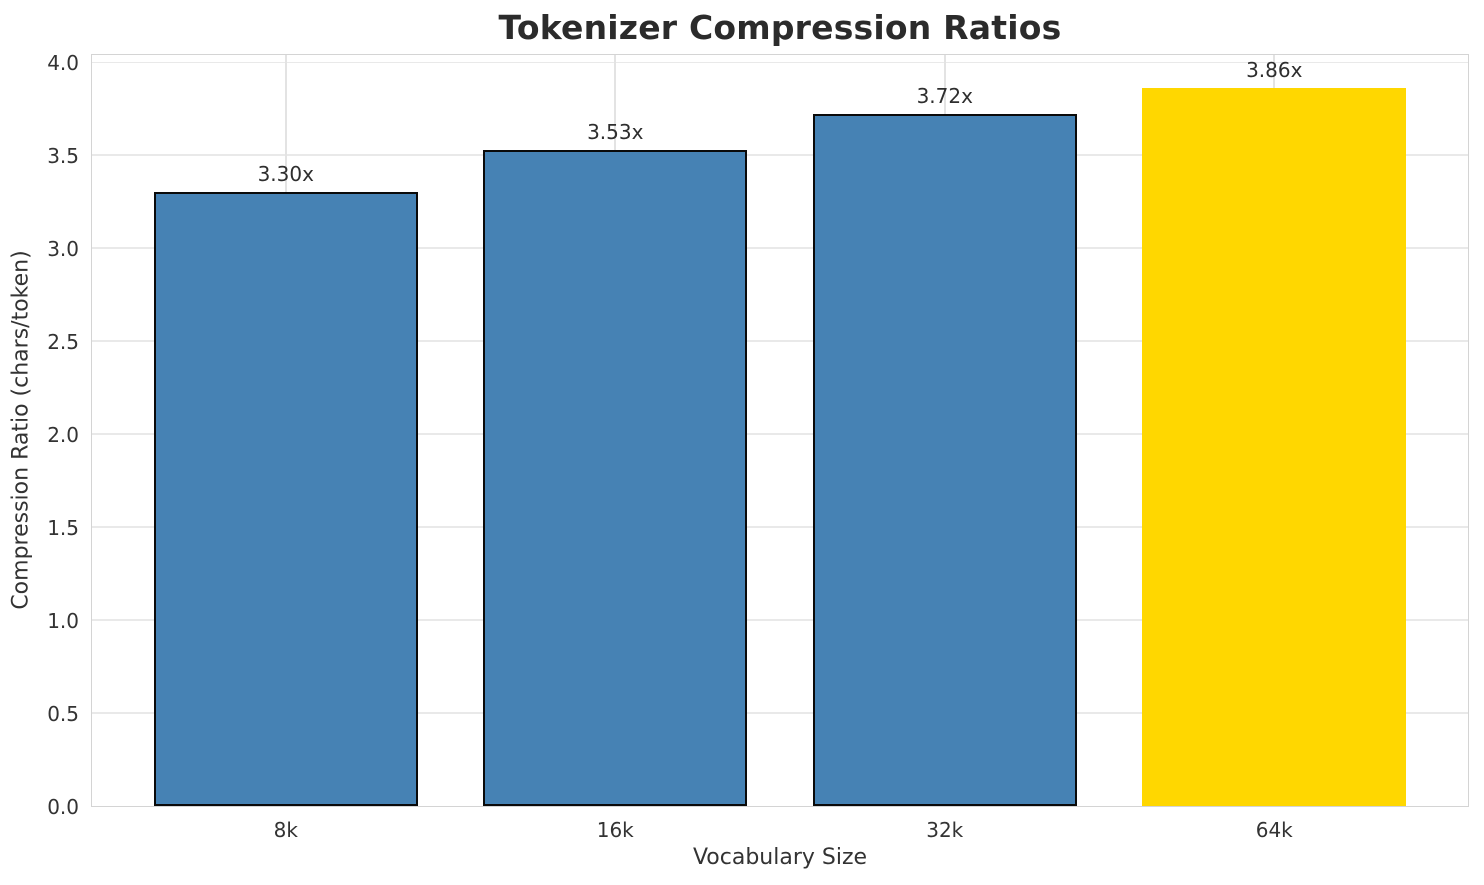  Describe the element at coordinates (615, 830) in the screenshot. I see `x-tick-label-16k: 16k` at that location.